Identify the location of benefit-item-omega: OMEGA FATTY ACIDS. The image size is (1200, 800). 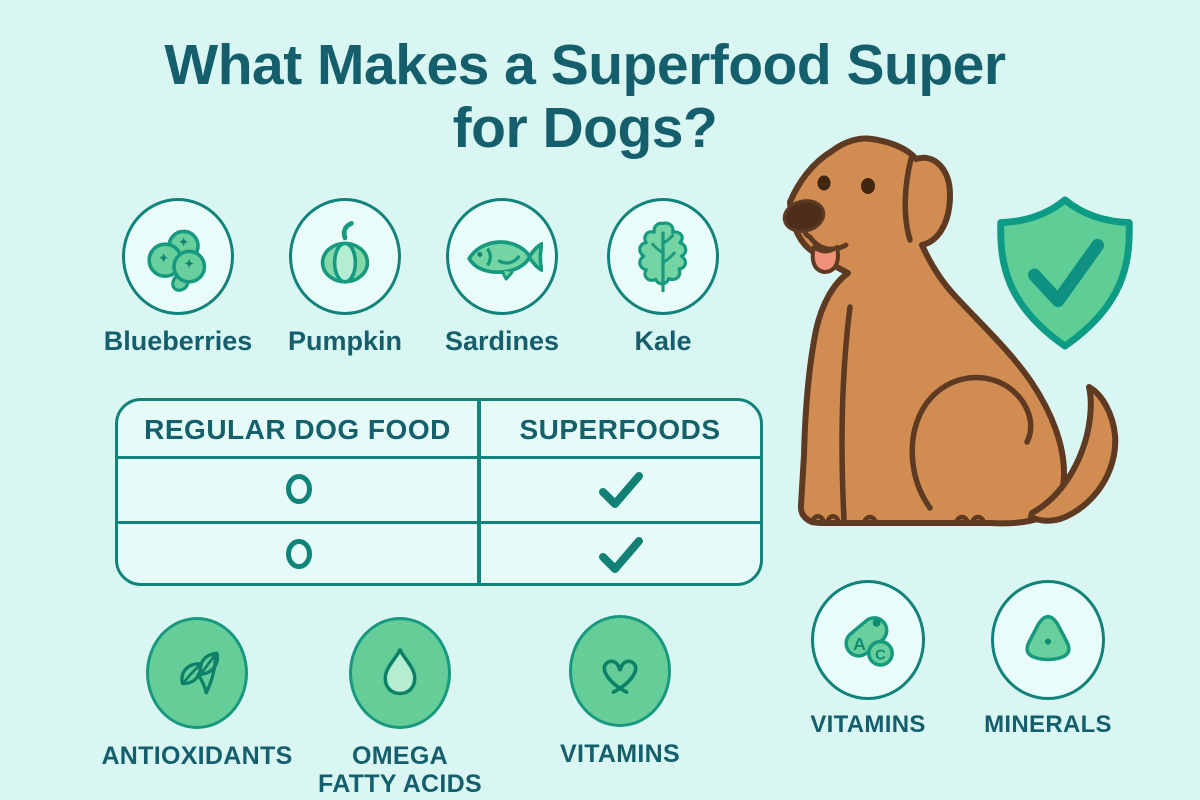
(400, 707).